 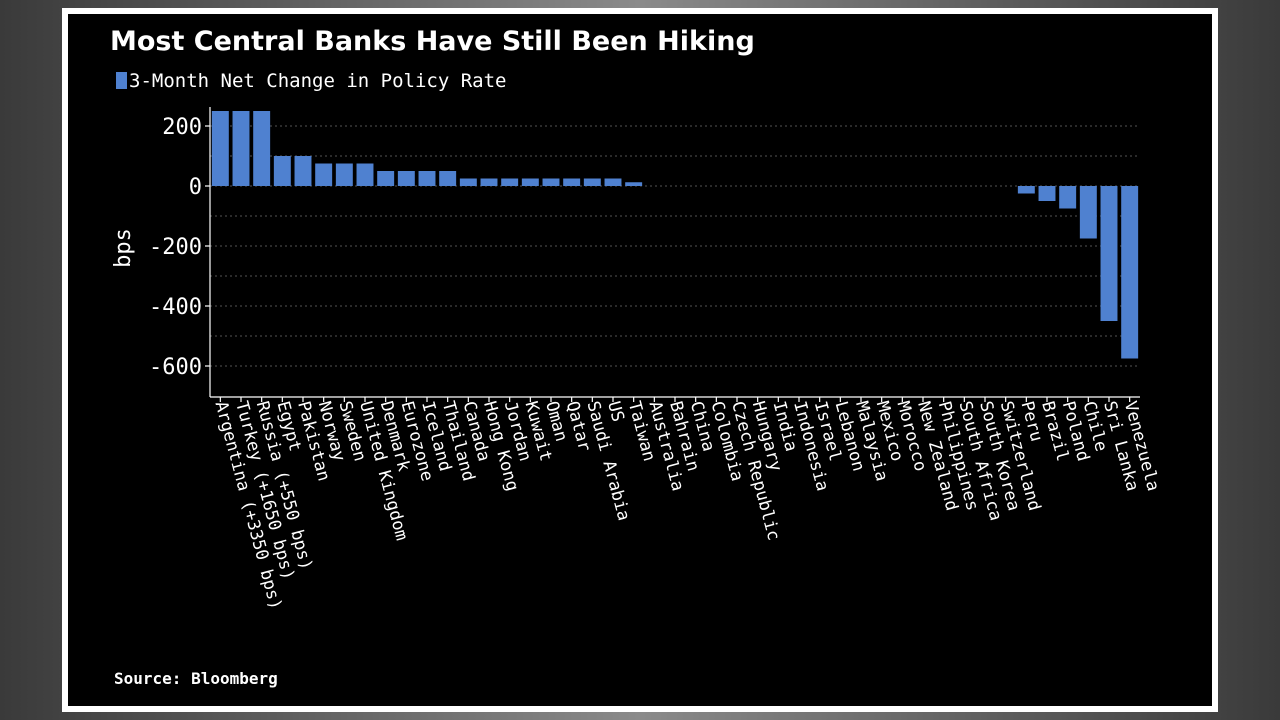 I want to click on legend-swatch, so click(x=121, y=80).